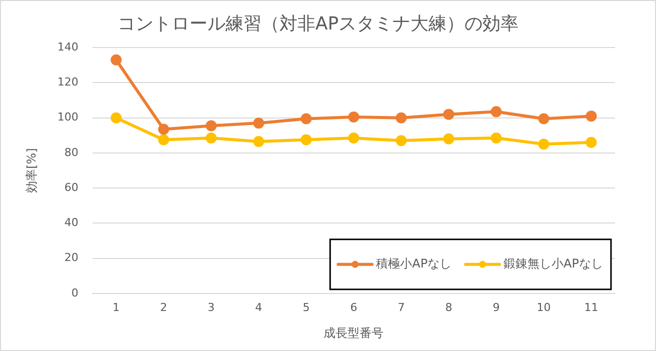 This screenshot has height=351, width=656. I want to click on x-axis-title: 成長型番号, so click(354, 333).